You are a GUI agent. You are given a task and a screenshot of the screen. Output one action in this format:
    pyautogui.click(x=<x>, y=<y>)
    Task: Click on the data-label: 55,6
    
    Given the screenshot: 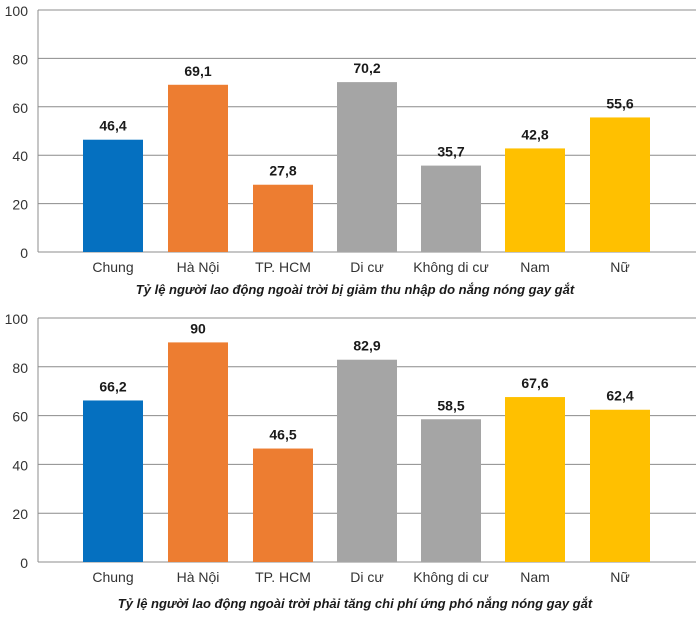 What is the action you would take?
    pyautogui.click(x=619, y=103)
    